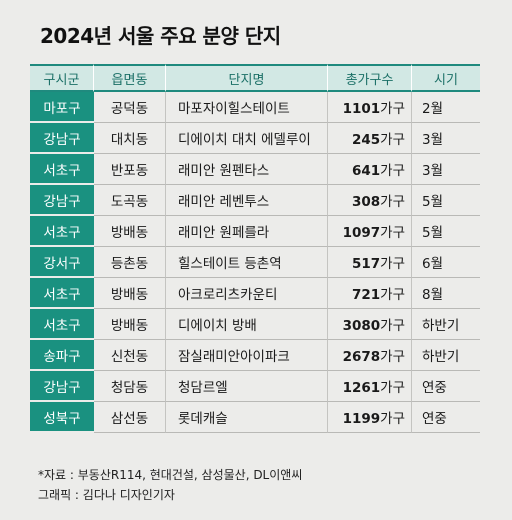  I want to click on units-number: 2678, so click(361, 357).